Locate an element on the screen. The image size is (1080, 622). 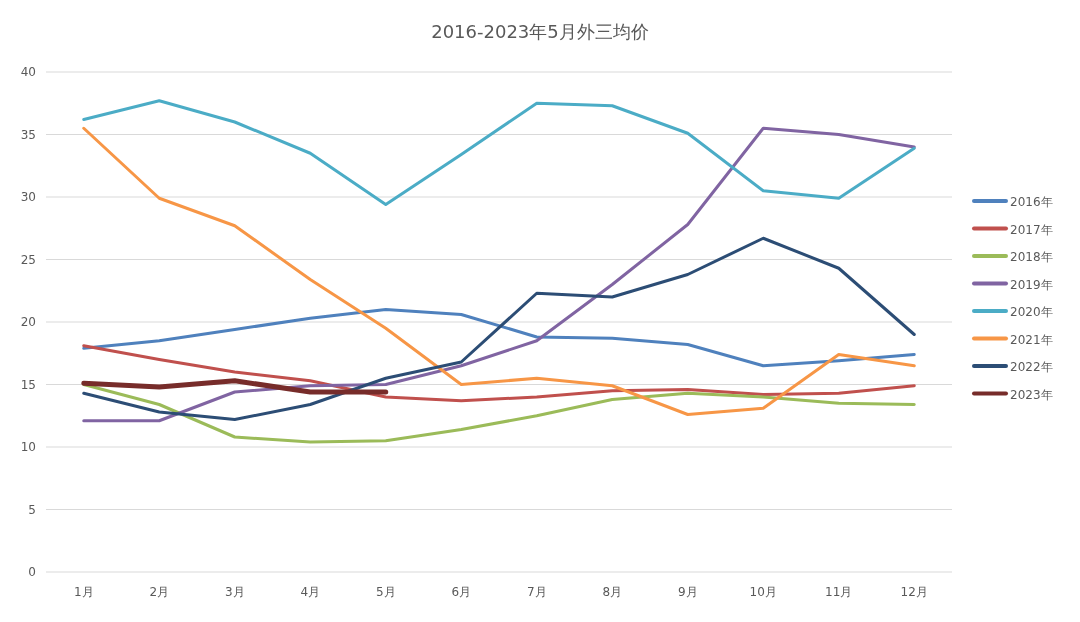
x-tick-label: 10月 is located at coordinates (763, 592).